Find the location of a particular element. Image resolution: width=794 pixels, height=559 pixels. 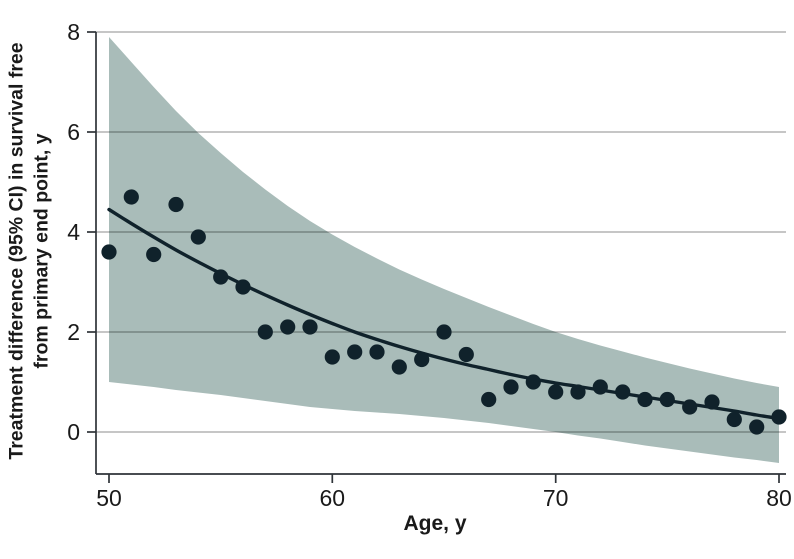

x-tick-label: 60 is located at coordinates (333, 498).